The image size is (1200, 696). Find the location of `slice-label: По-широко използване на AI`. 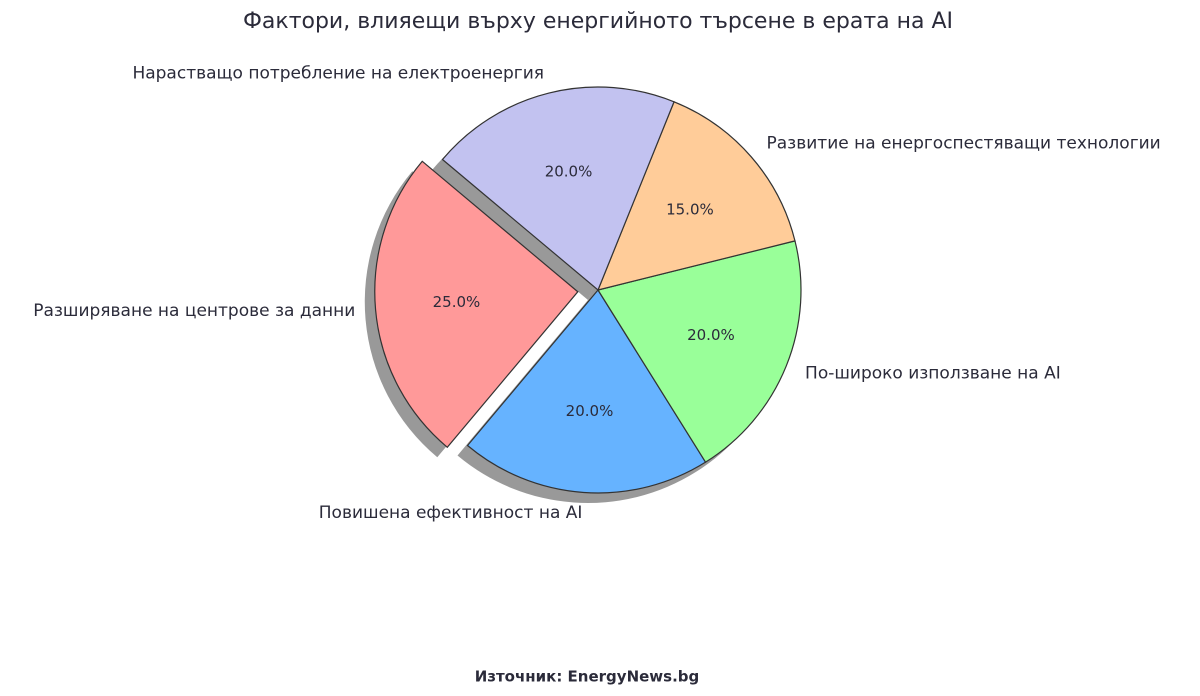

slice-label: По-широко използване на AI is located at coordinates (933, 374).